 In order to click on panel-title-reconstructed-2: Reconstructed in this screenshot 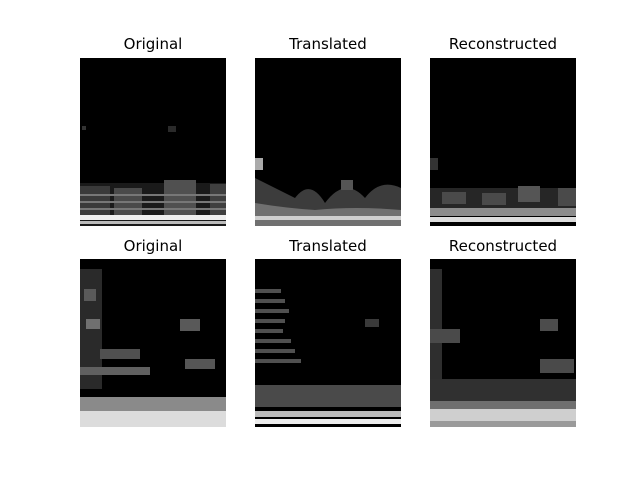, I will do `click(503, 246)`.